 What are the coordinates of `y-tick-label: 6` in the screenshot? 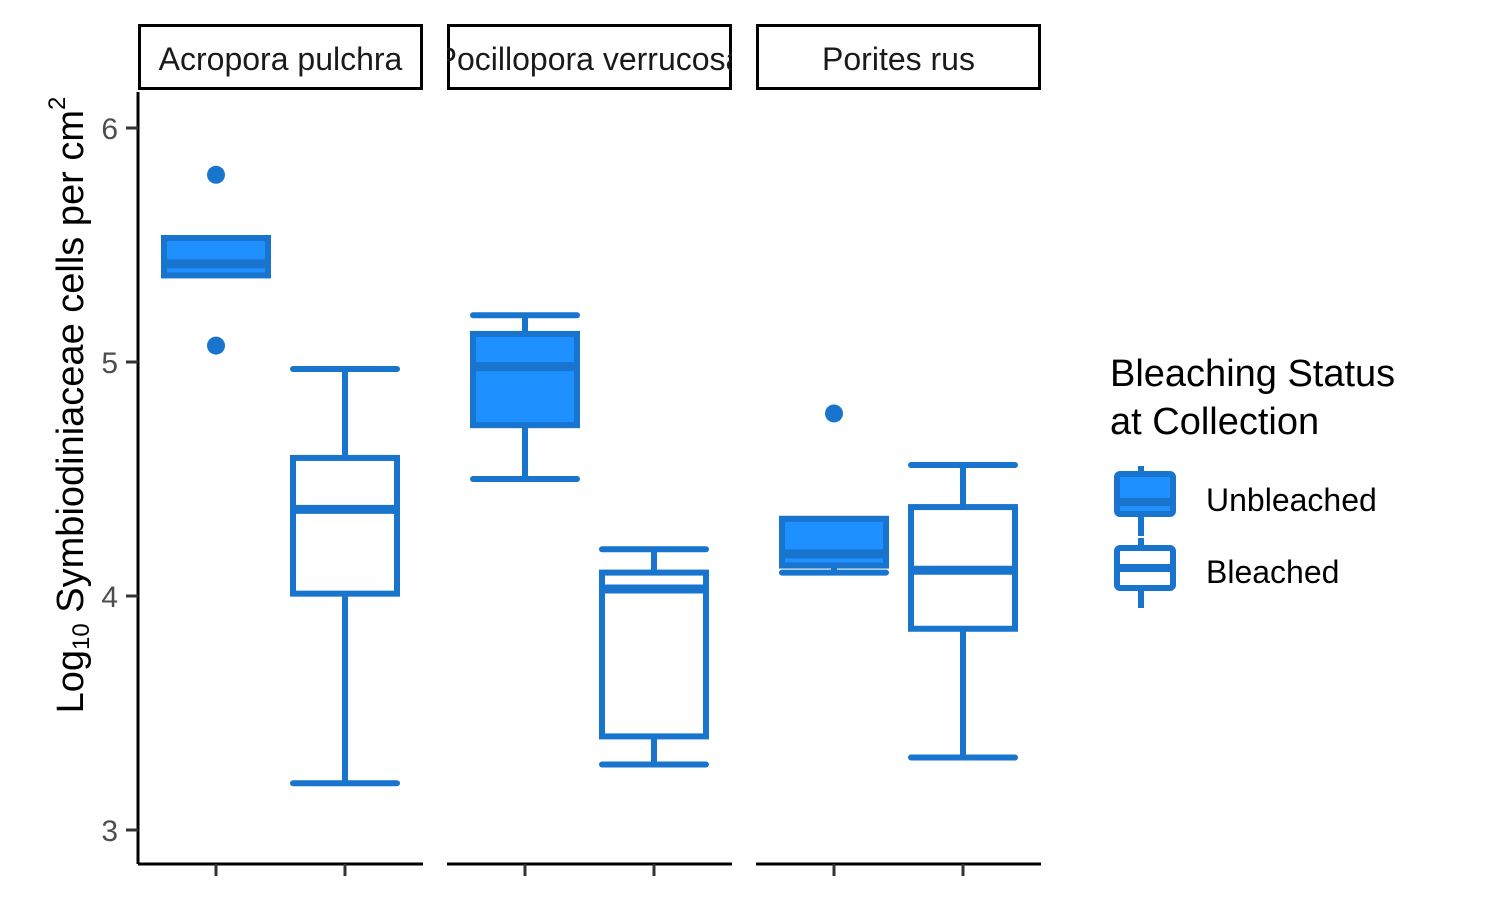 It's located at (109, 129).